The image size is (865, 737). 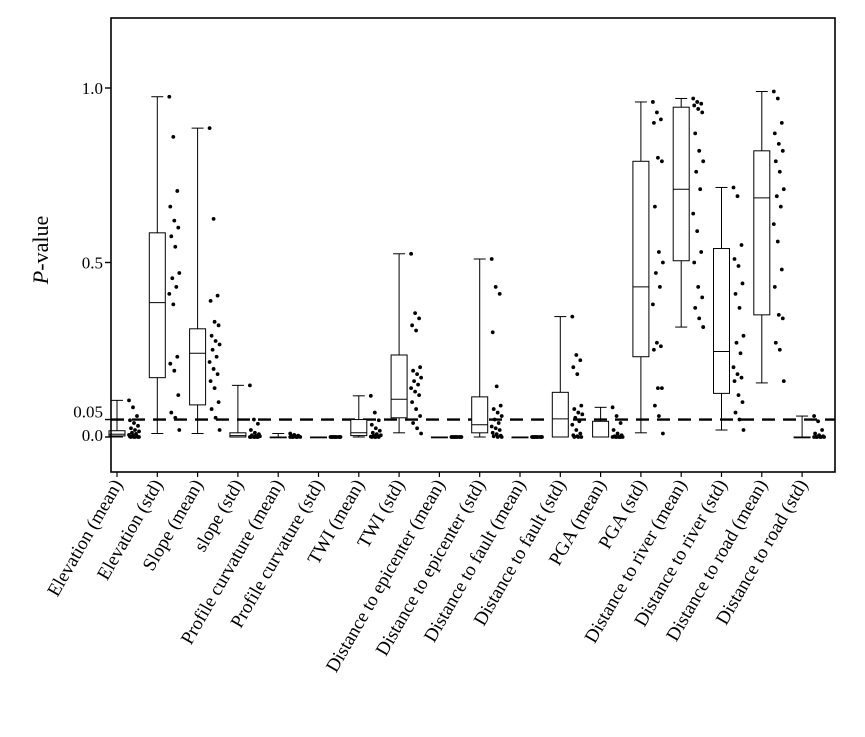 What do you see at coordinates (40, 250) in the screenshot?
I see `svg-text: P-value` at bounding box center [40, 250].